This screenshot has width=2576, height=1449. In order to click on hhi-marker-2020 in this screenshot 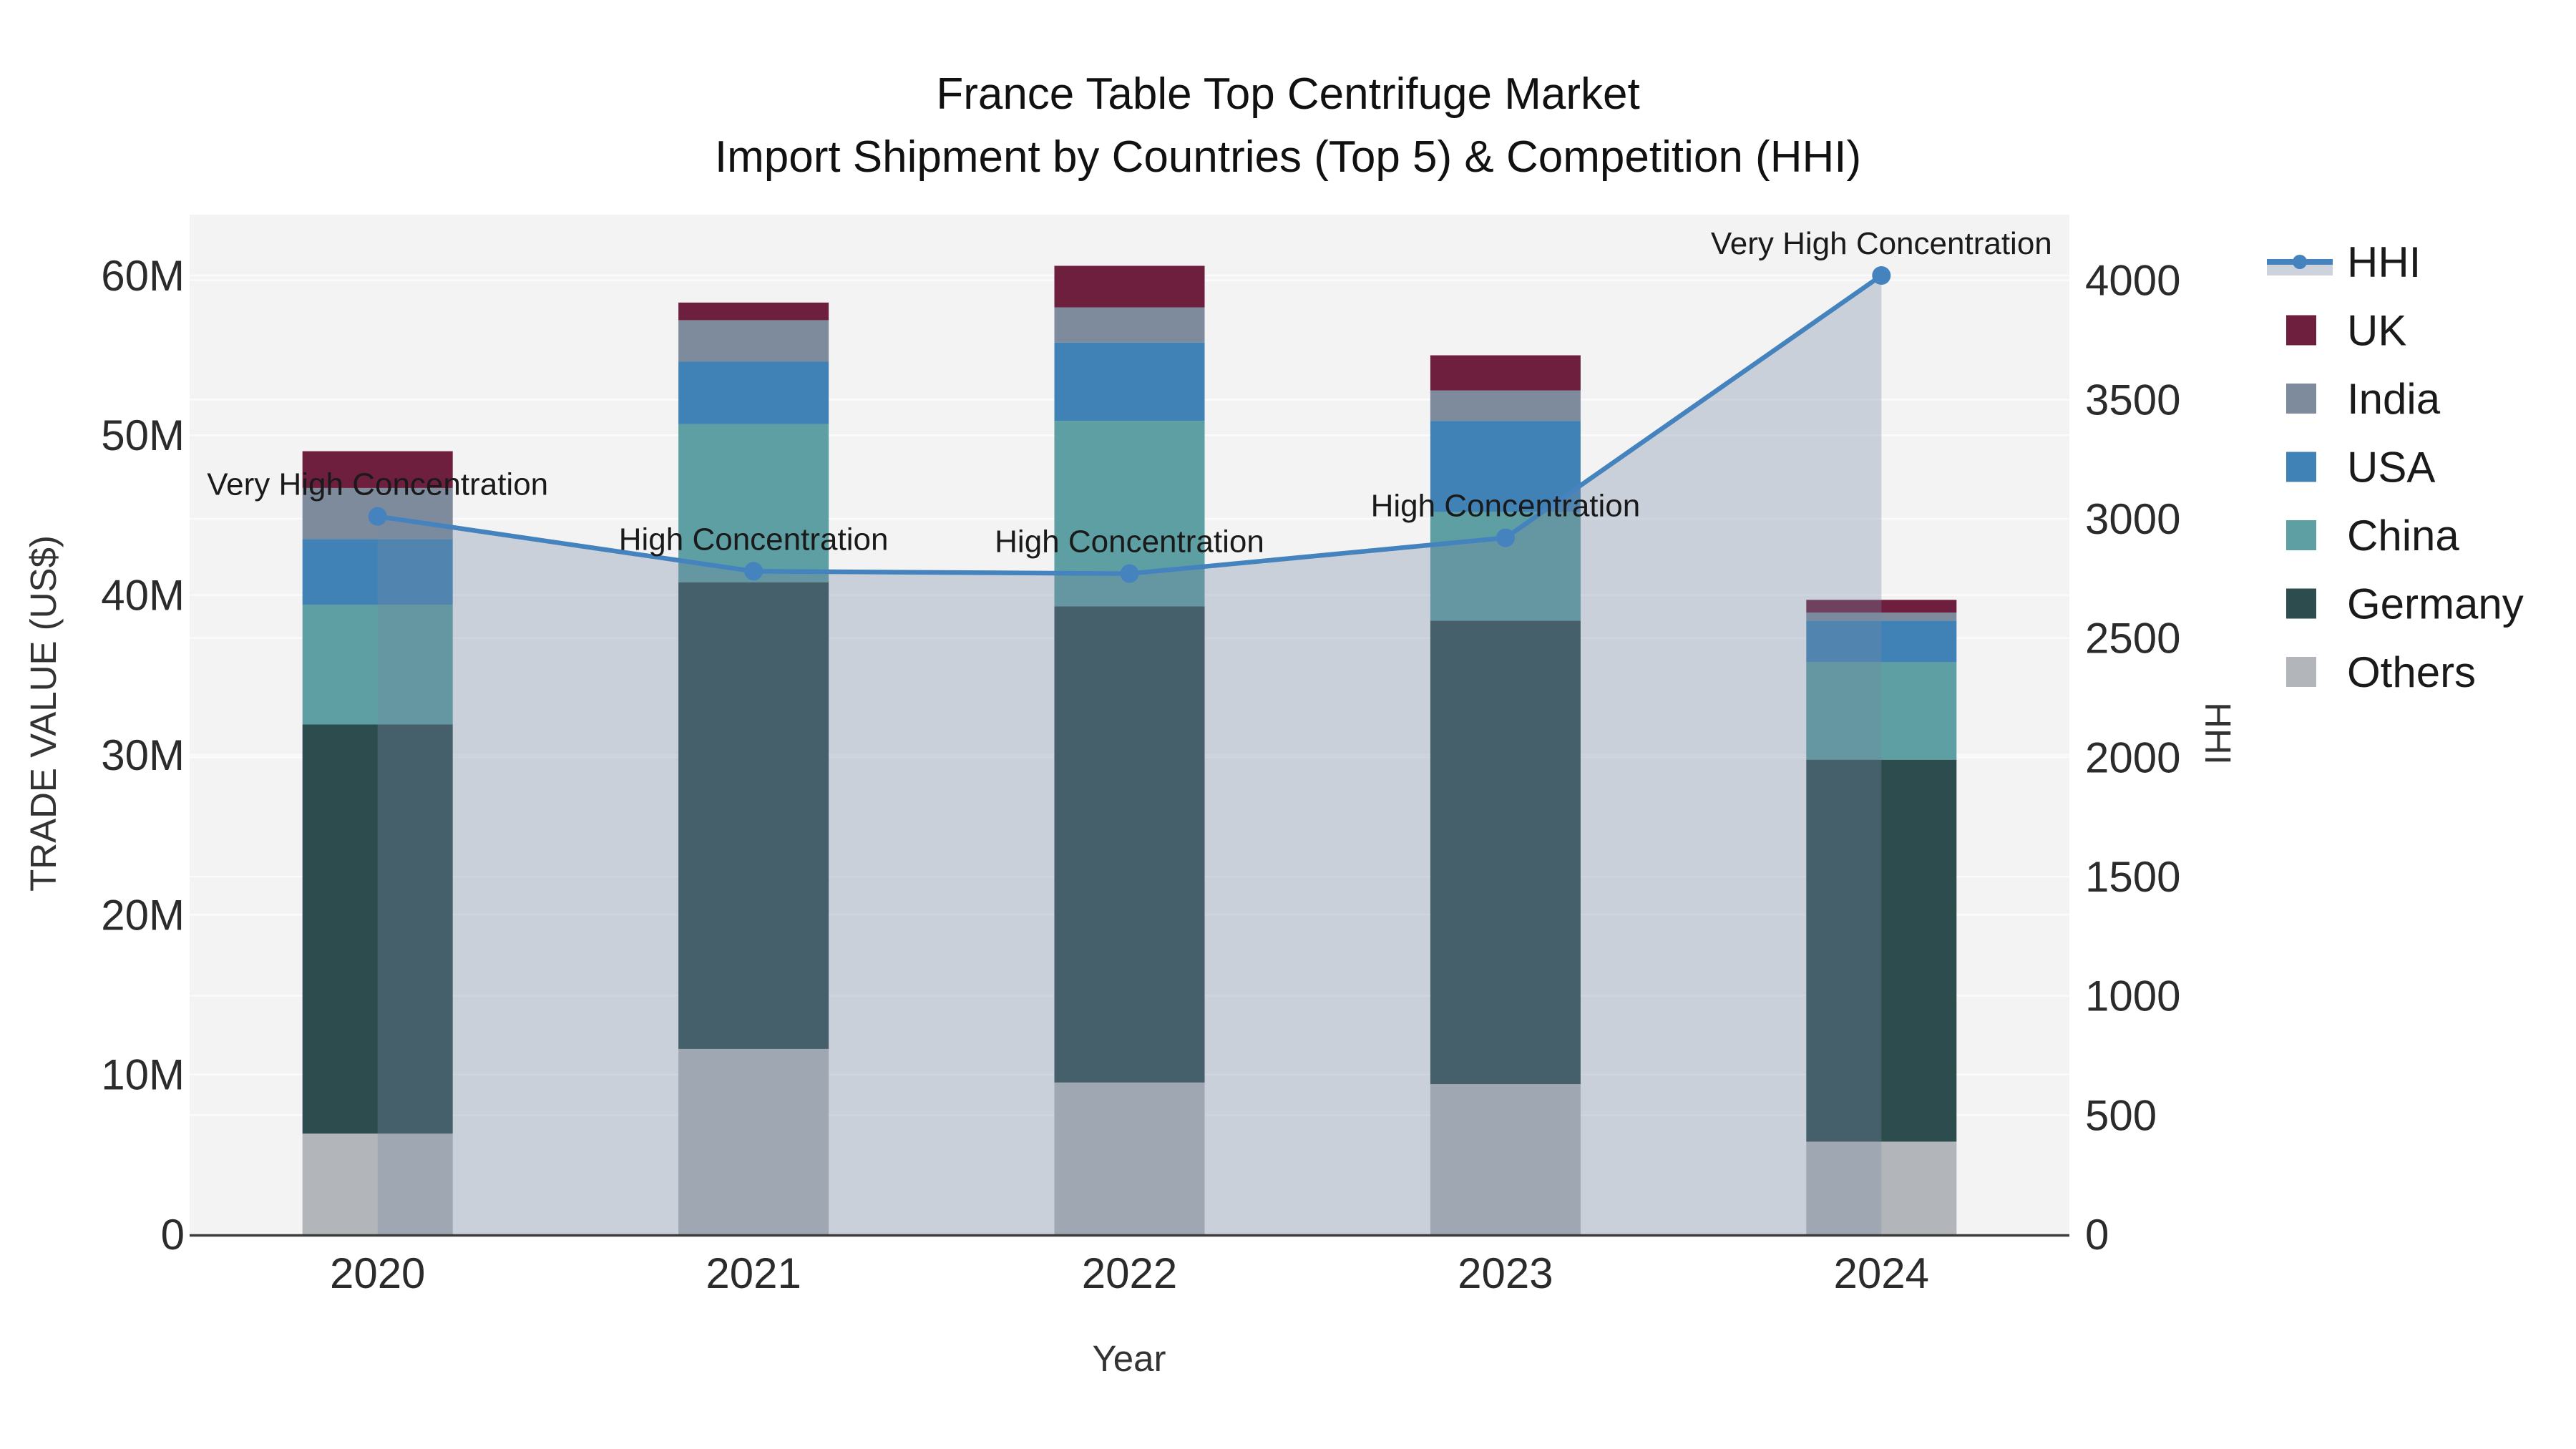, I will do `click(377, 516)`.